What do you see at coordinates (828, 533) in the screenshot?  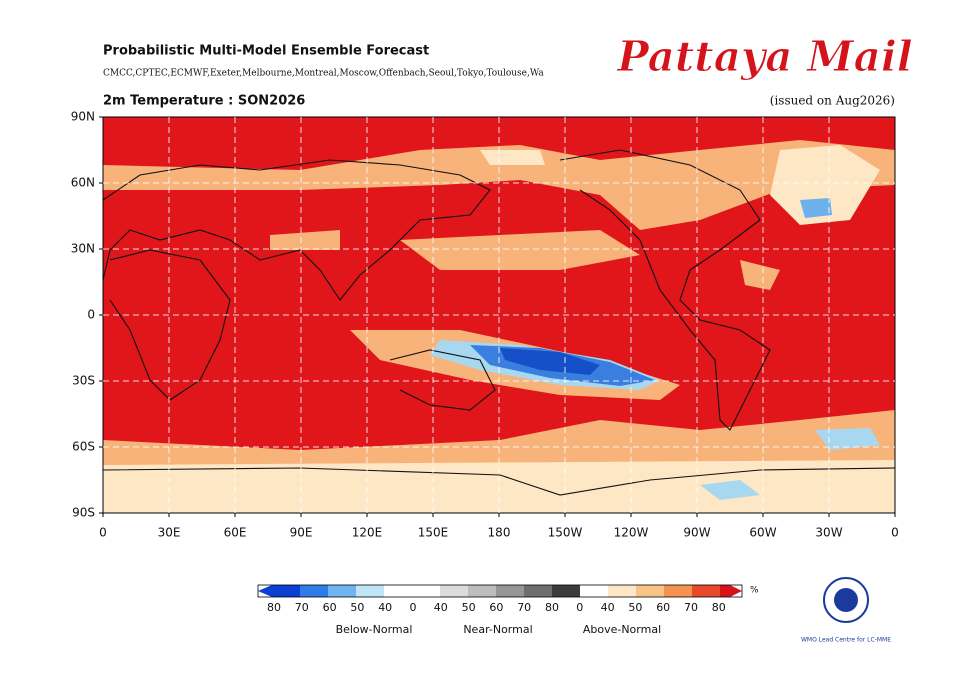 I see `lon-label: 30W` at bounding box center [828, 533].